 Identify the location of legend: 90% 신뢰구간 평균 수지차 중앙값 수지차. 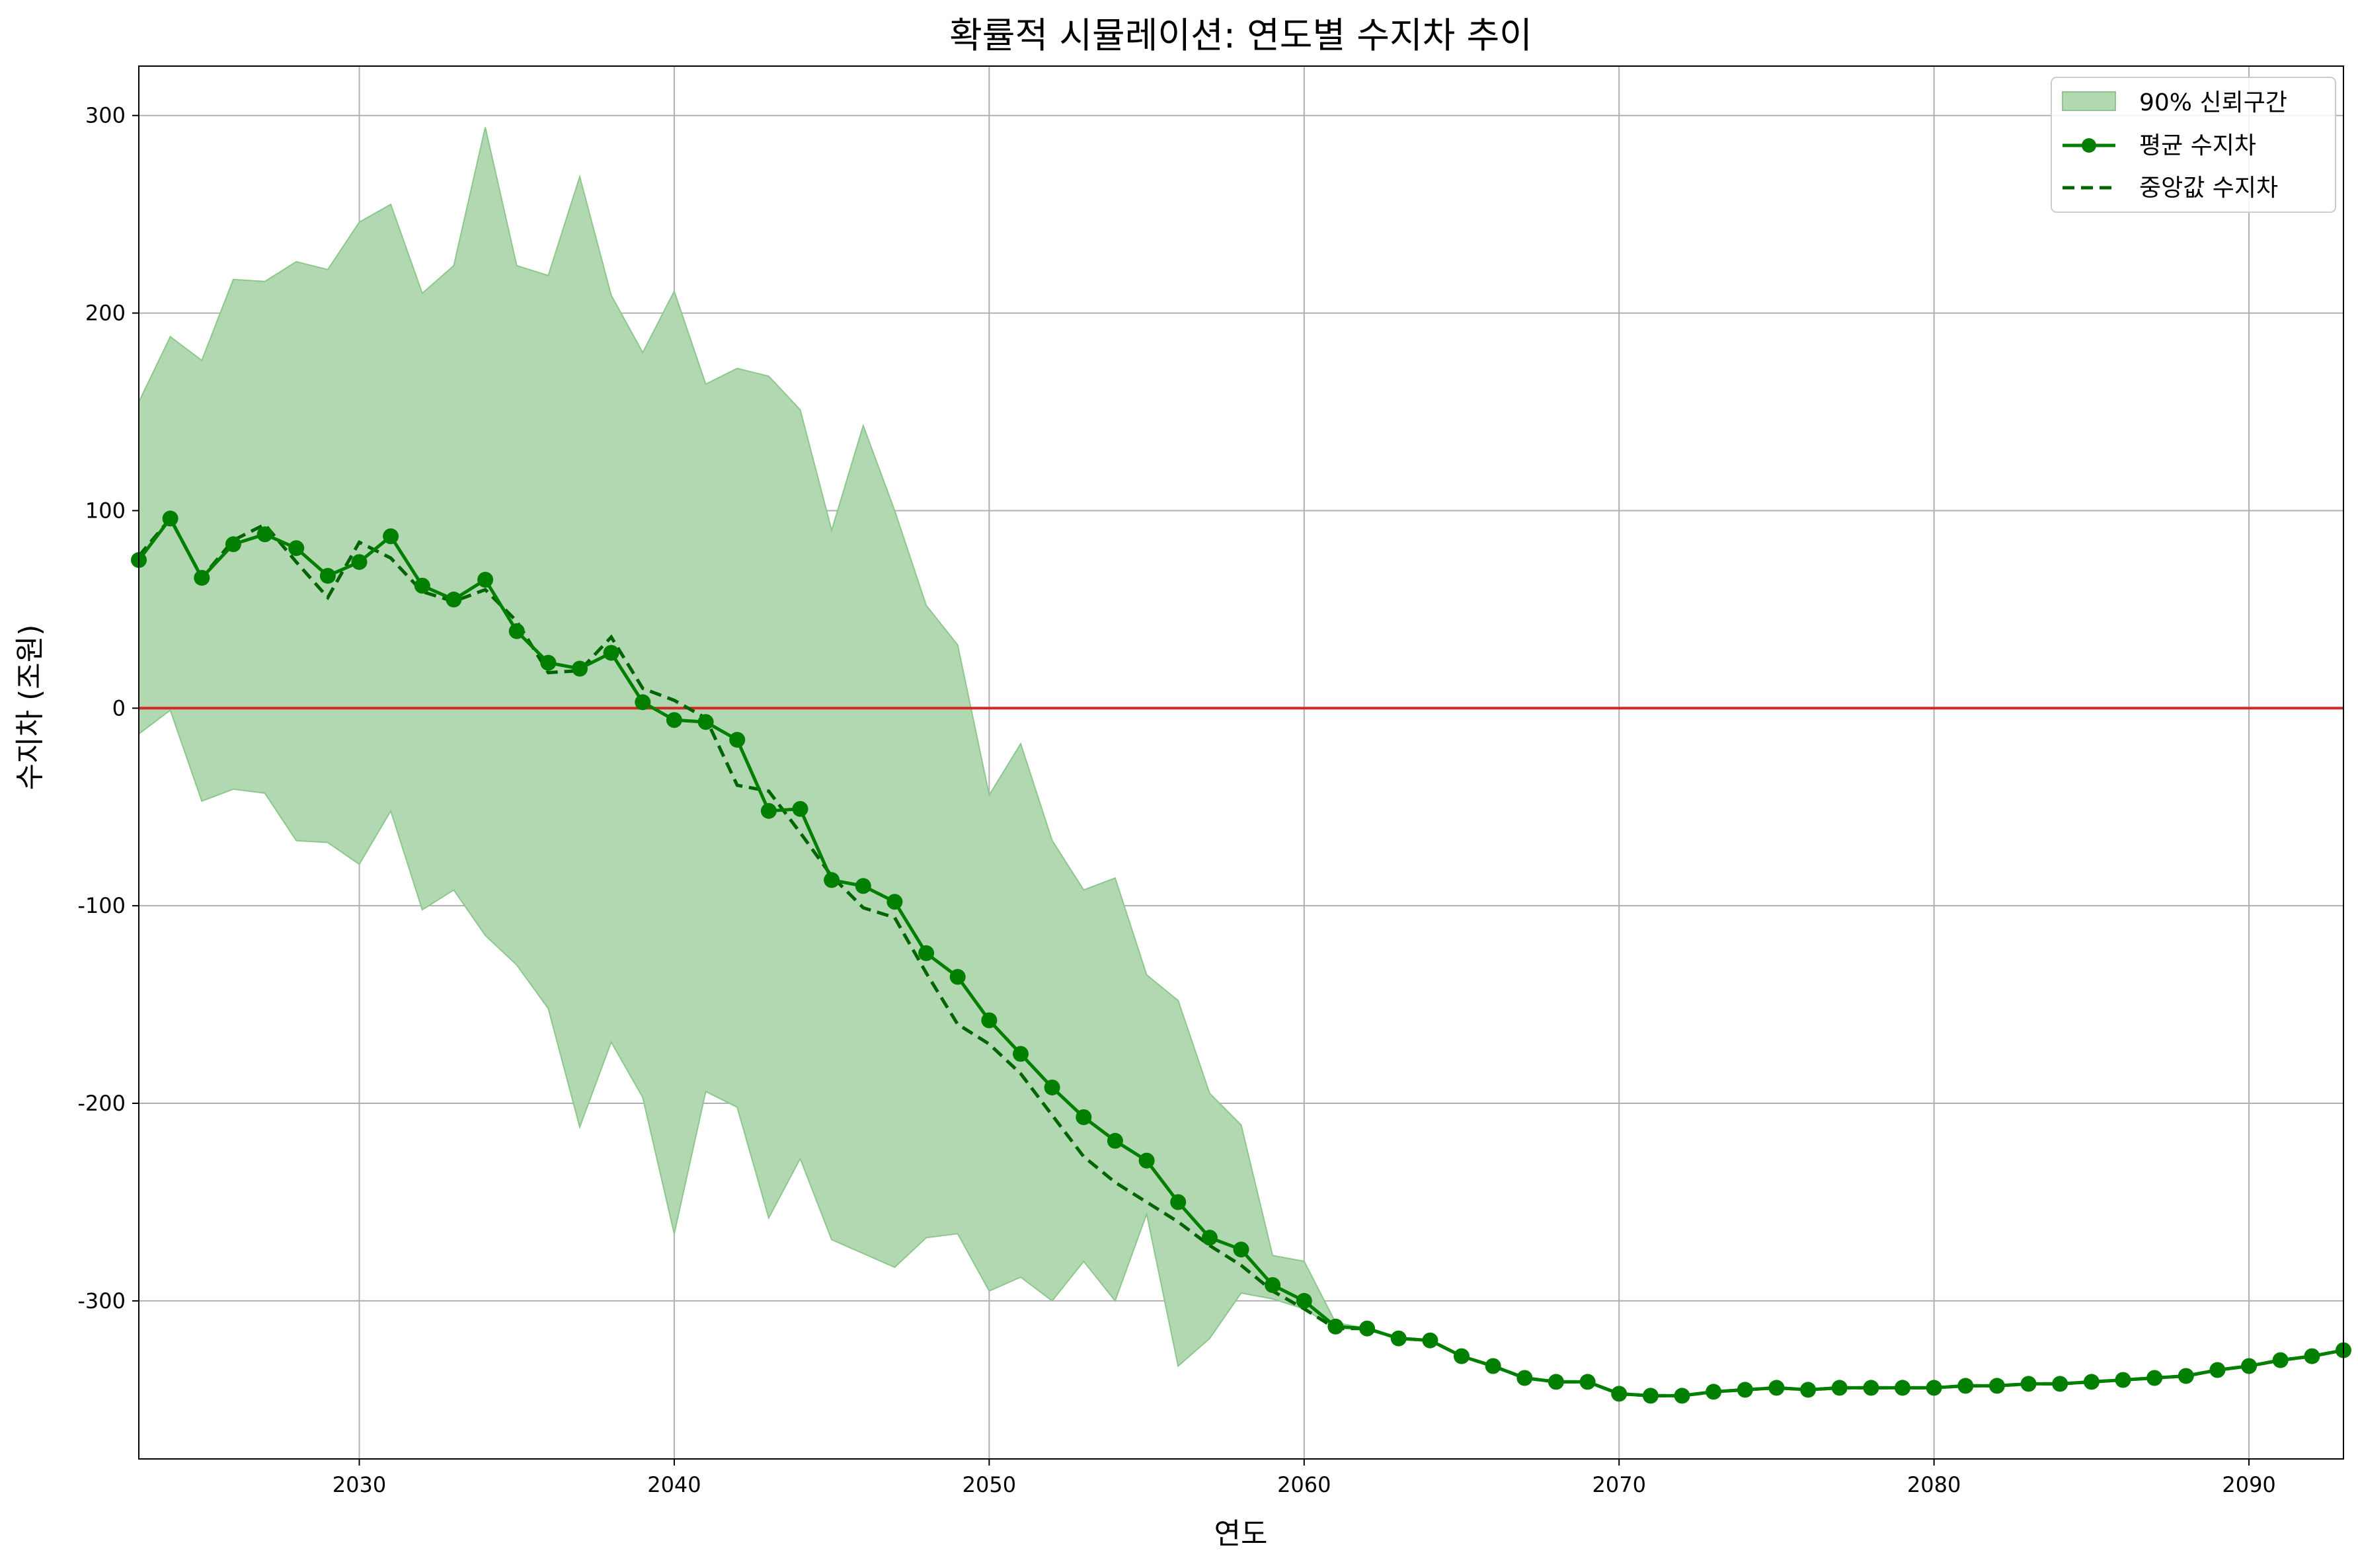
(2193, 145).